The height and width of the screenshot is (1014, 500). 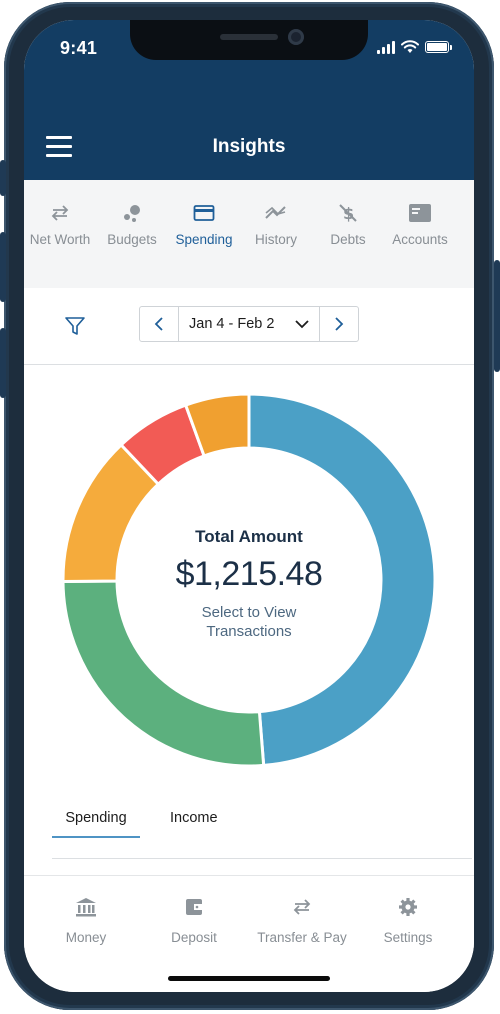 I want to click on nav-label: Transfer & Pay, so click(x=302, y=937).